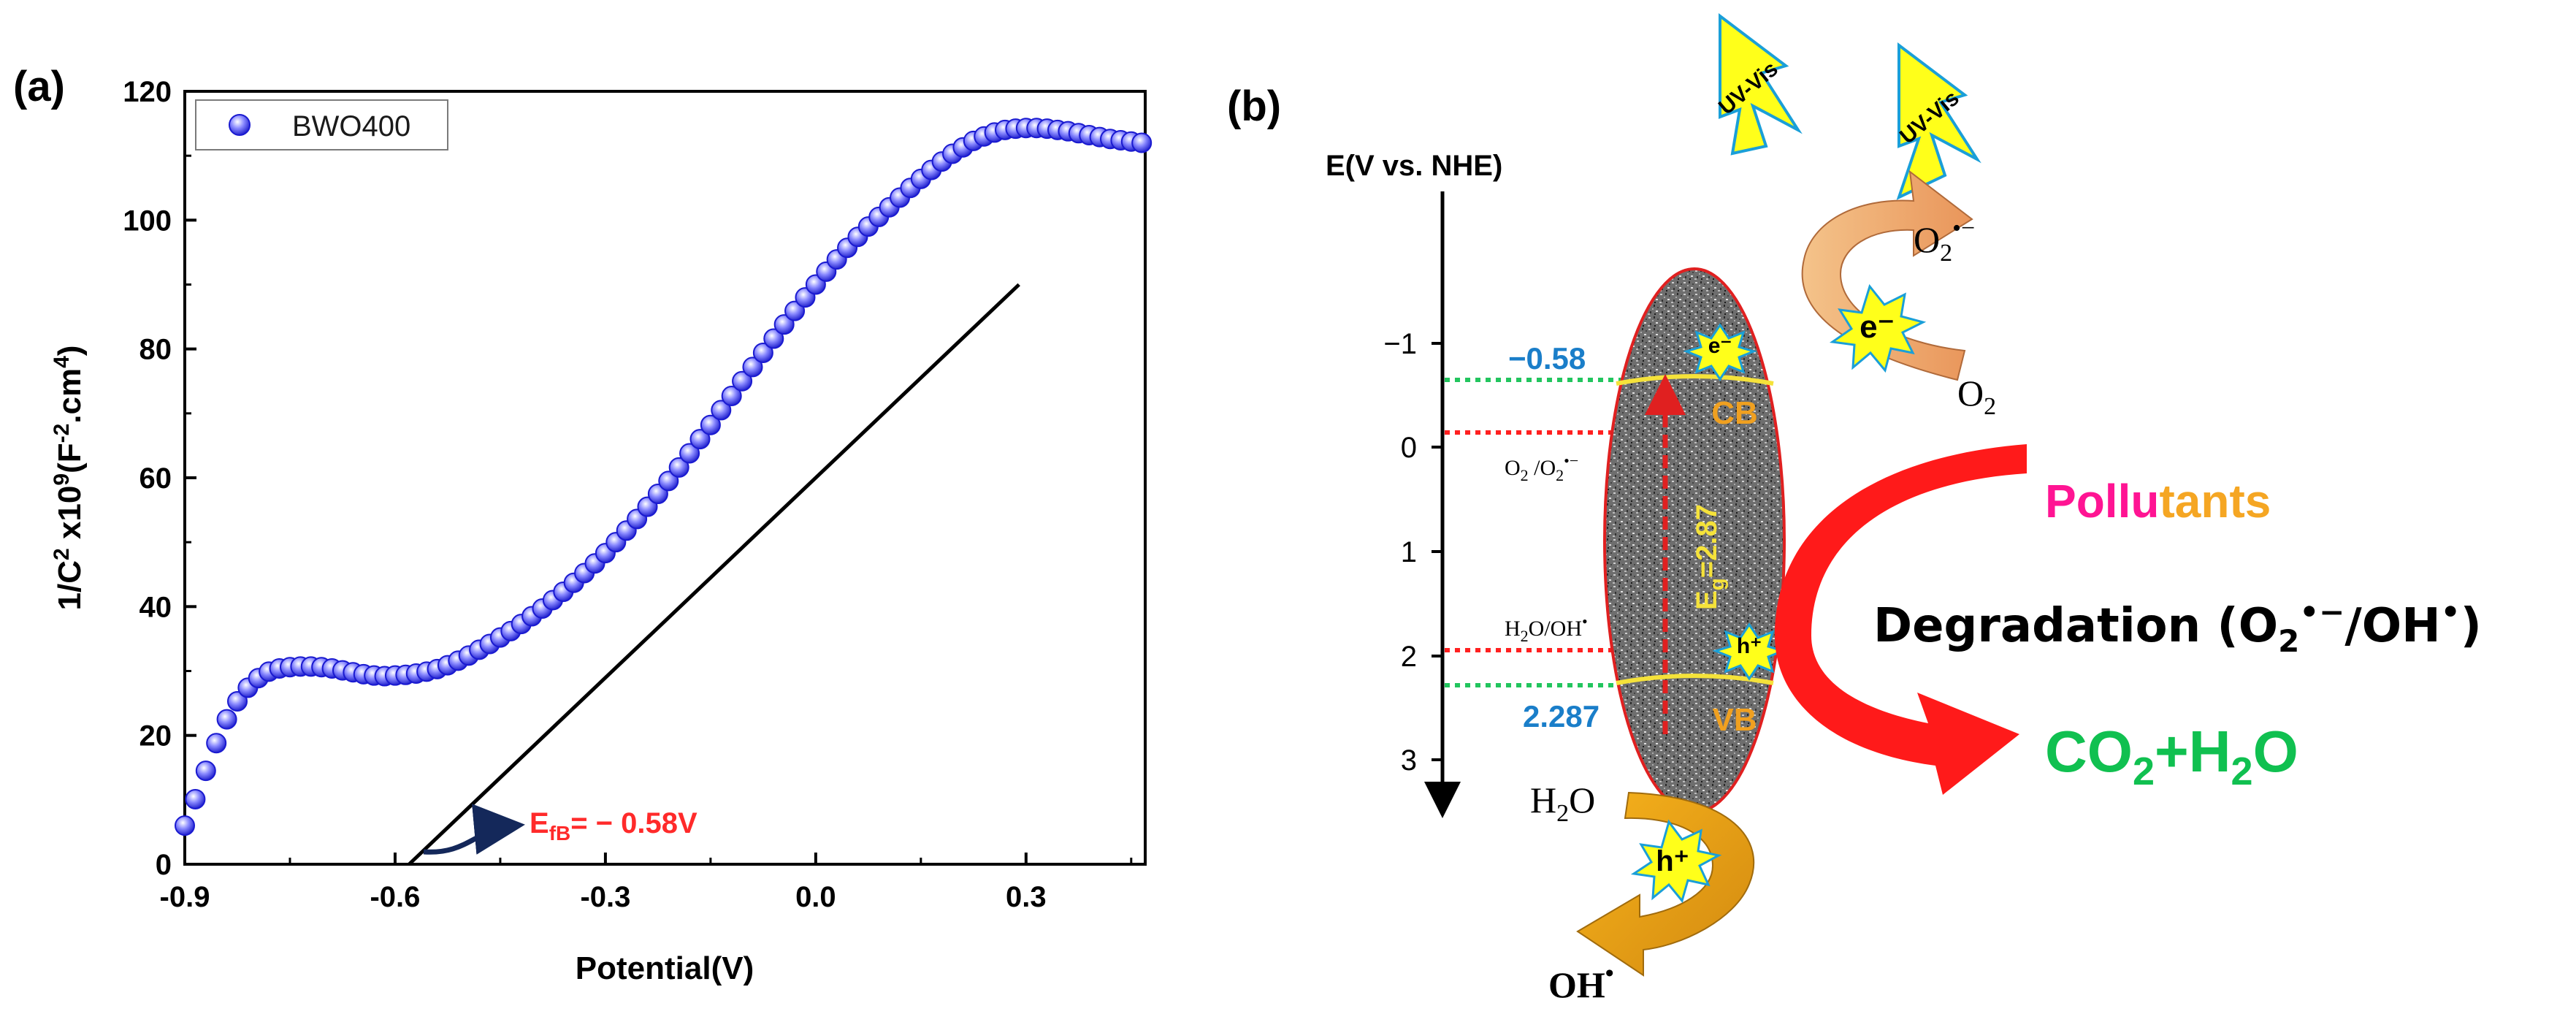 The image size is (2576, 1014). I want to click on degradation-arrow, so click(1901, 620).